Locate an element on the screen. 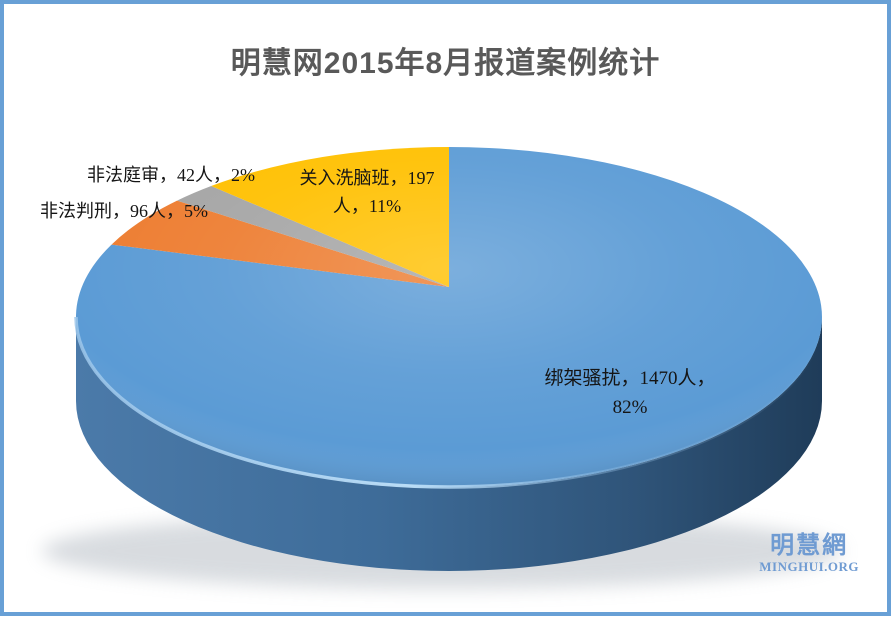 This screenshot has width=891, height=620. slice-label-illegal-trial: 非法庭审，42人，2% is located at coordinates (171, 175).